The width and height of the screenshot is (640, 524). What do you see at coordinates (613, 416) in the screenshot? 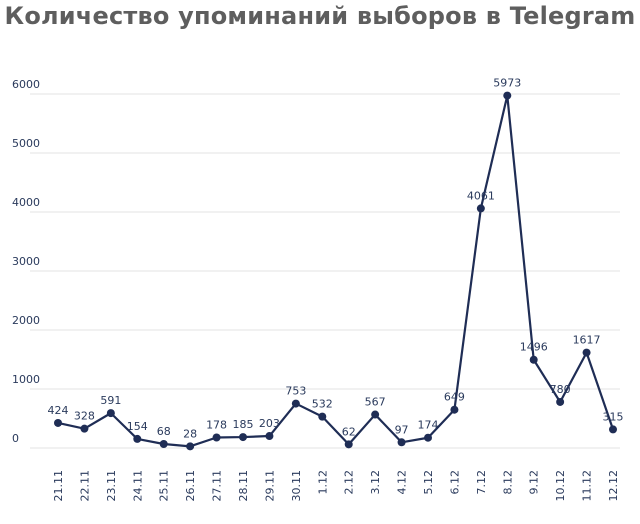
I see `data-label: 315` at bounding box center [613, 416].